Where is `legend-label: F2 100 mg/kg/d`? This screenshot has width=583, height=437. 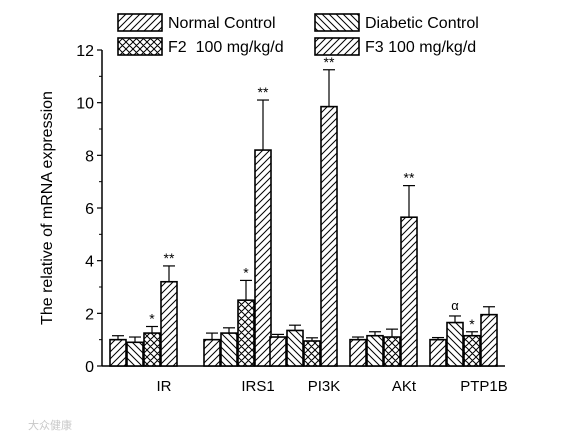
legend-label: F2 100 mg/kg/d is located at coordinates (226, 47).